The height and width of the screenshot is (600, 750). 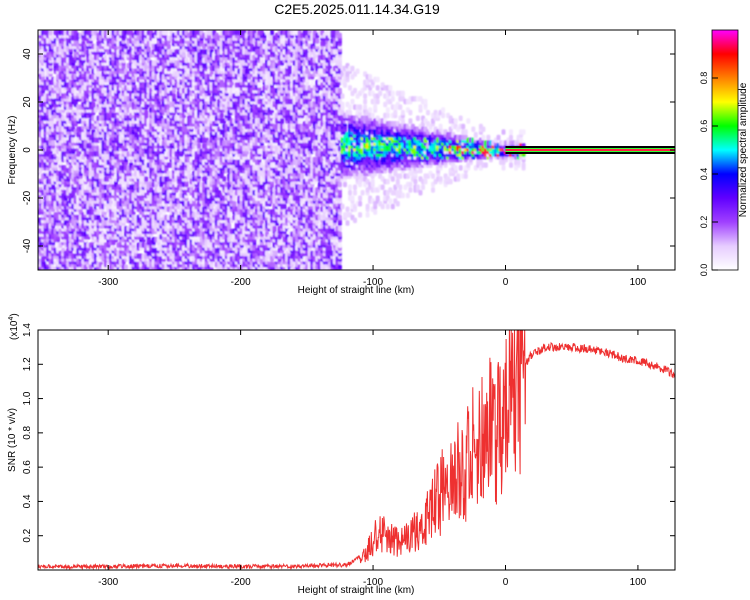 I want to click on page-title: C2E5.2025.011.14.34.G19, so click(x=357, y=9).